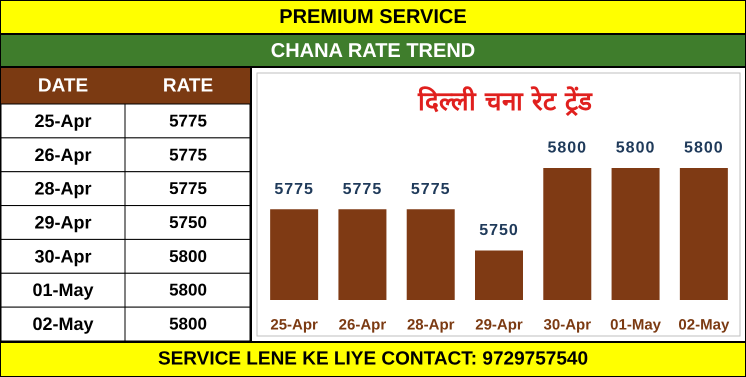 The height and width of the screenshot is (377, 746). What do you see at coordinates (63, 86) in the screenshot?
I see `text: DATE` at bounding box center [63, 86].